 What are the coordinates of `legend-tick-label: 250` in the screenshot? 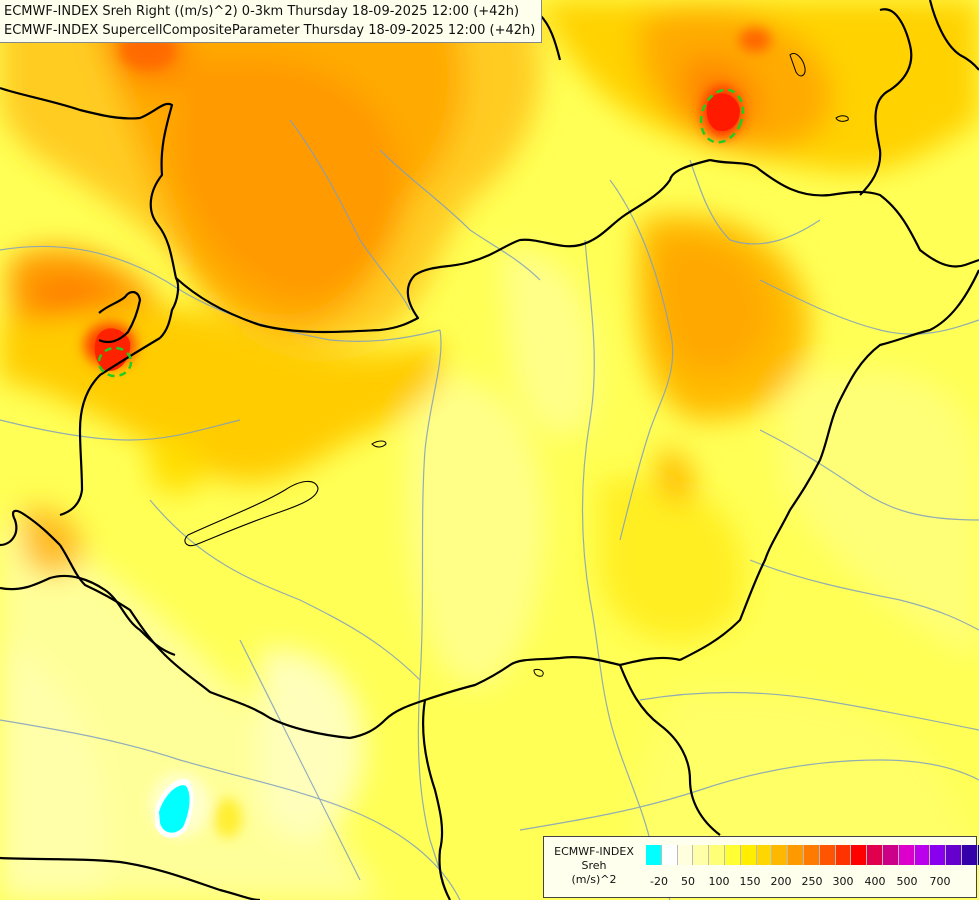 It's located at (812, 881).